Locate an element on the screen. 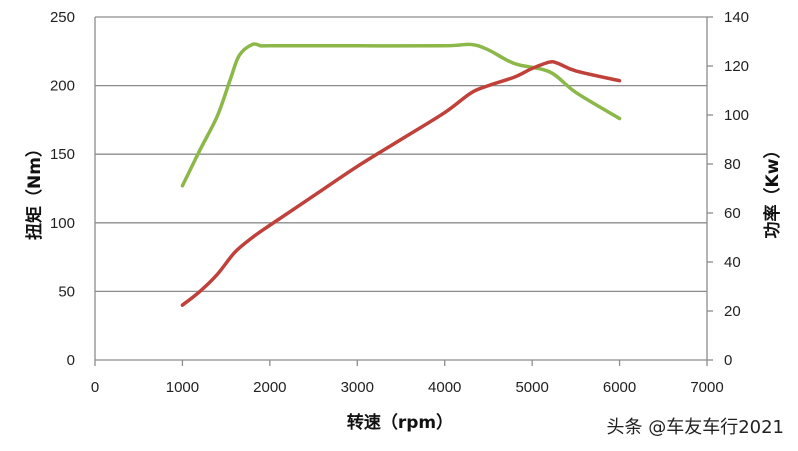 Image resolution: width=798 pixels, height=451 pixels. y-tick-label: 0 is located at coordinates (71, 360).